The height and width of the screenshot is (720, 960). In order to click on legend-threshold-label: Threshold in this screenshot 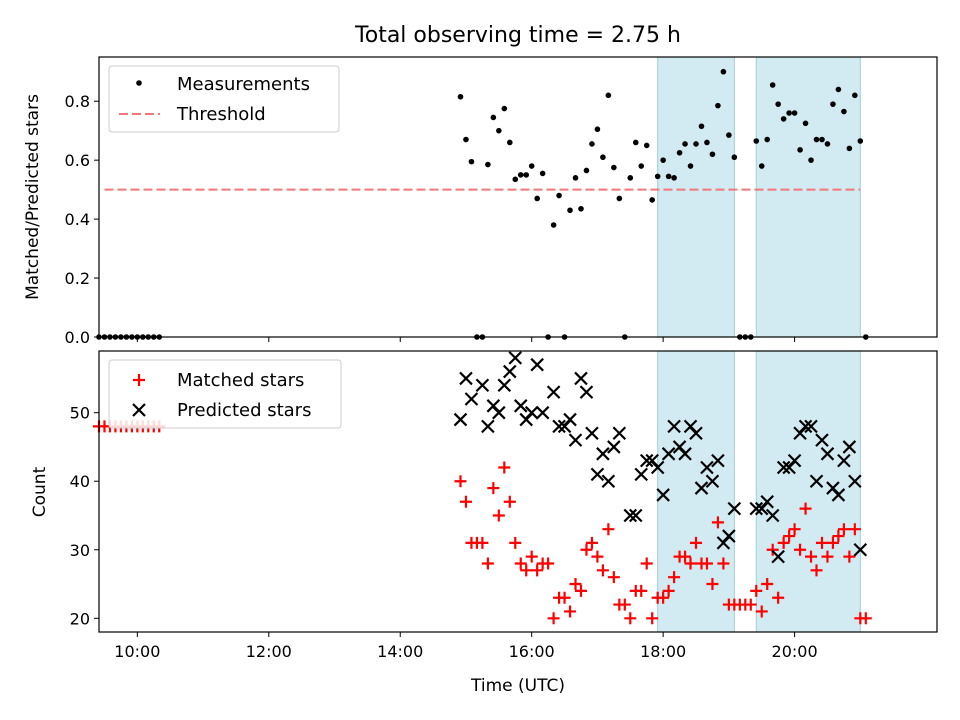, I will do `click(221, 114)`.